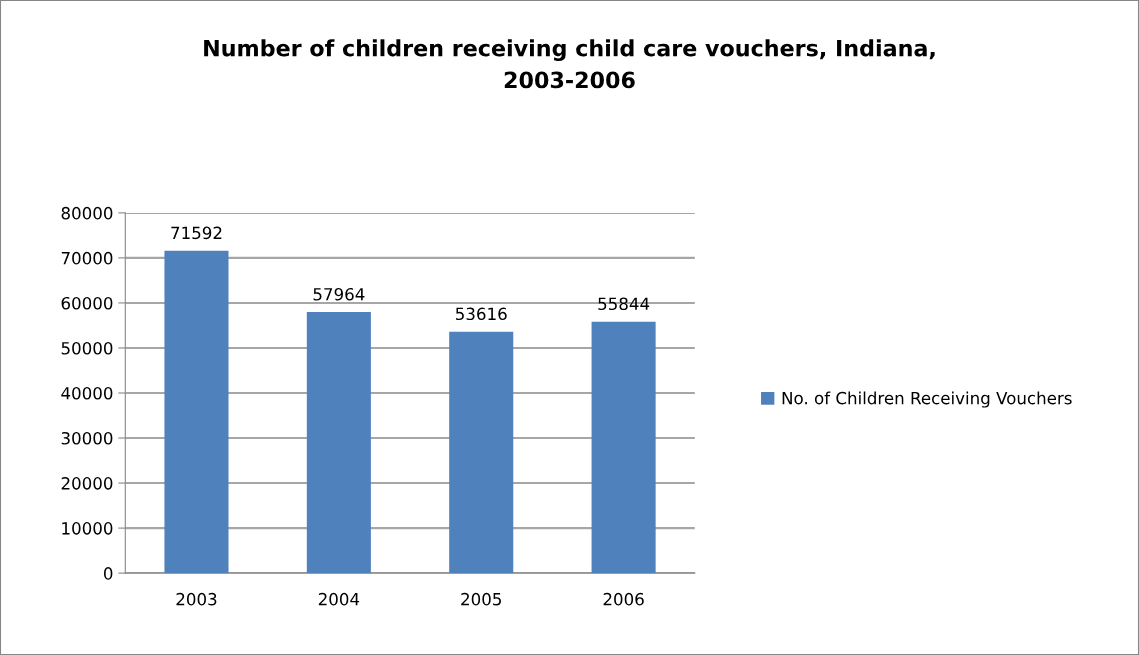 The image size is (1139, 655). I want to click on y-tick-label: 30000, so click(87, 438).